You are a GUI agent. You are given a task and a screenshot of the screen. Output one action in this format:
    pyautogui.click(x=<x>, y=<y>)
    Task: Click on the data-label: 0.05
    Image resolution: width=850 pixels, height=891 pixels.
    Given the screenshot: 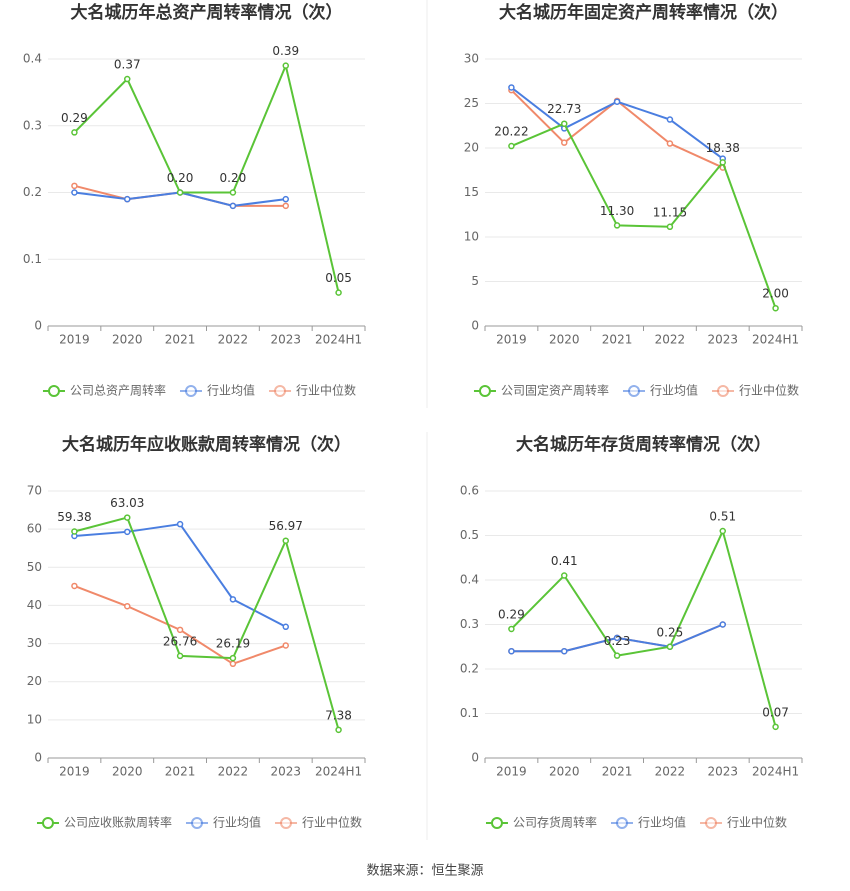 What is the action you would take?
    pyautogui.click(x=338, y=278)
    